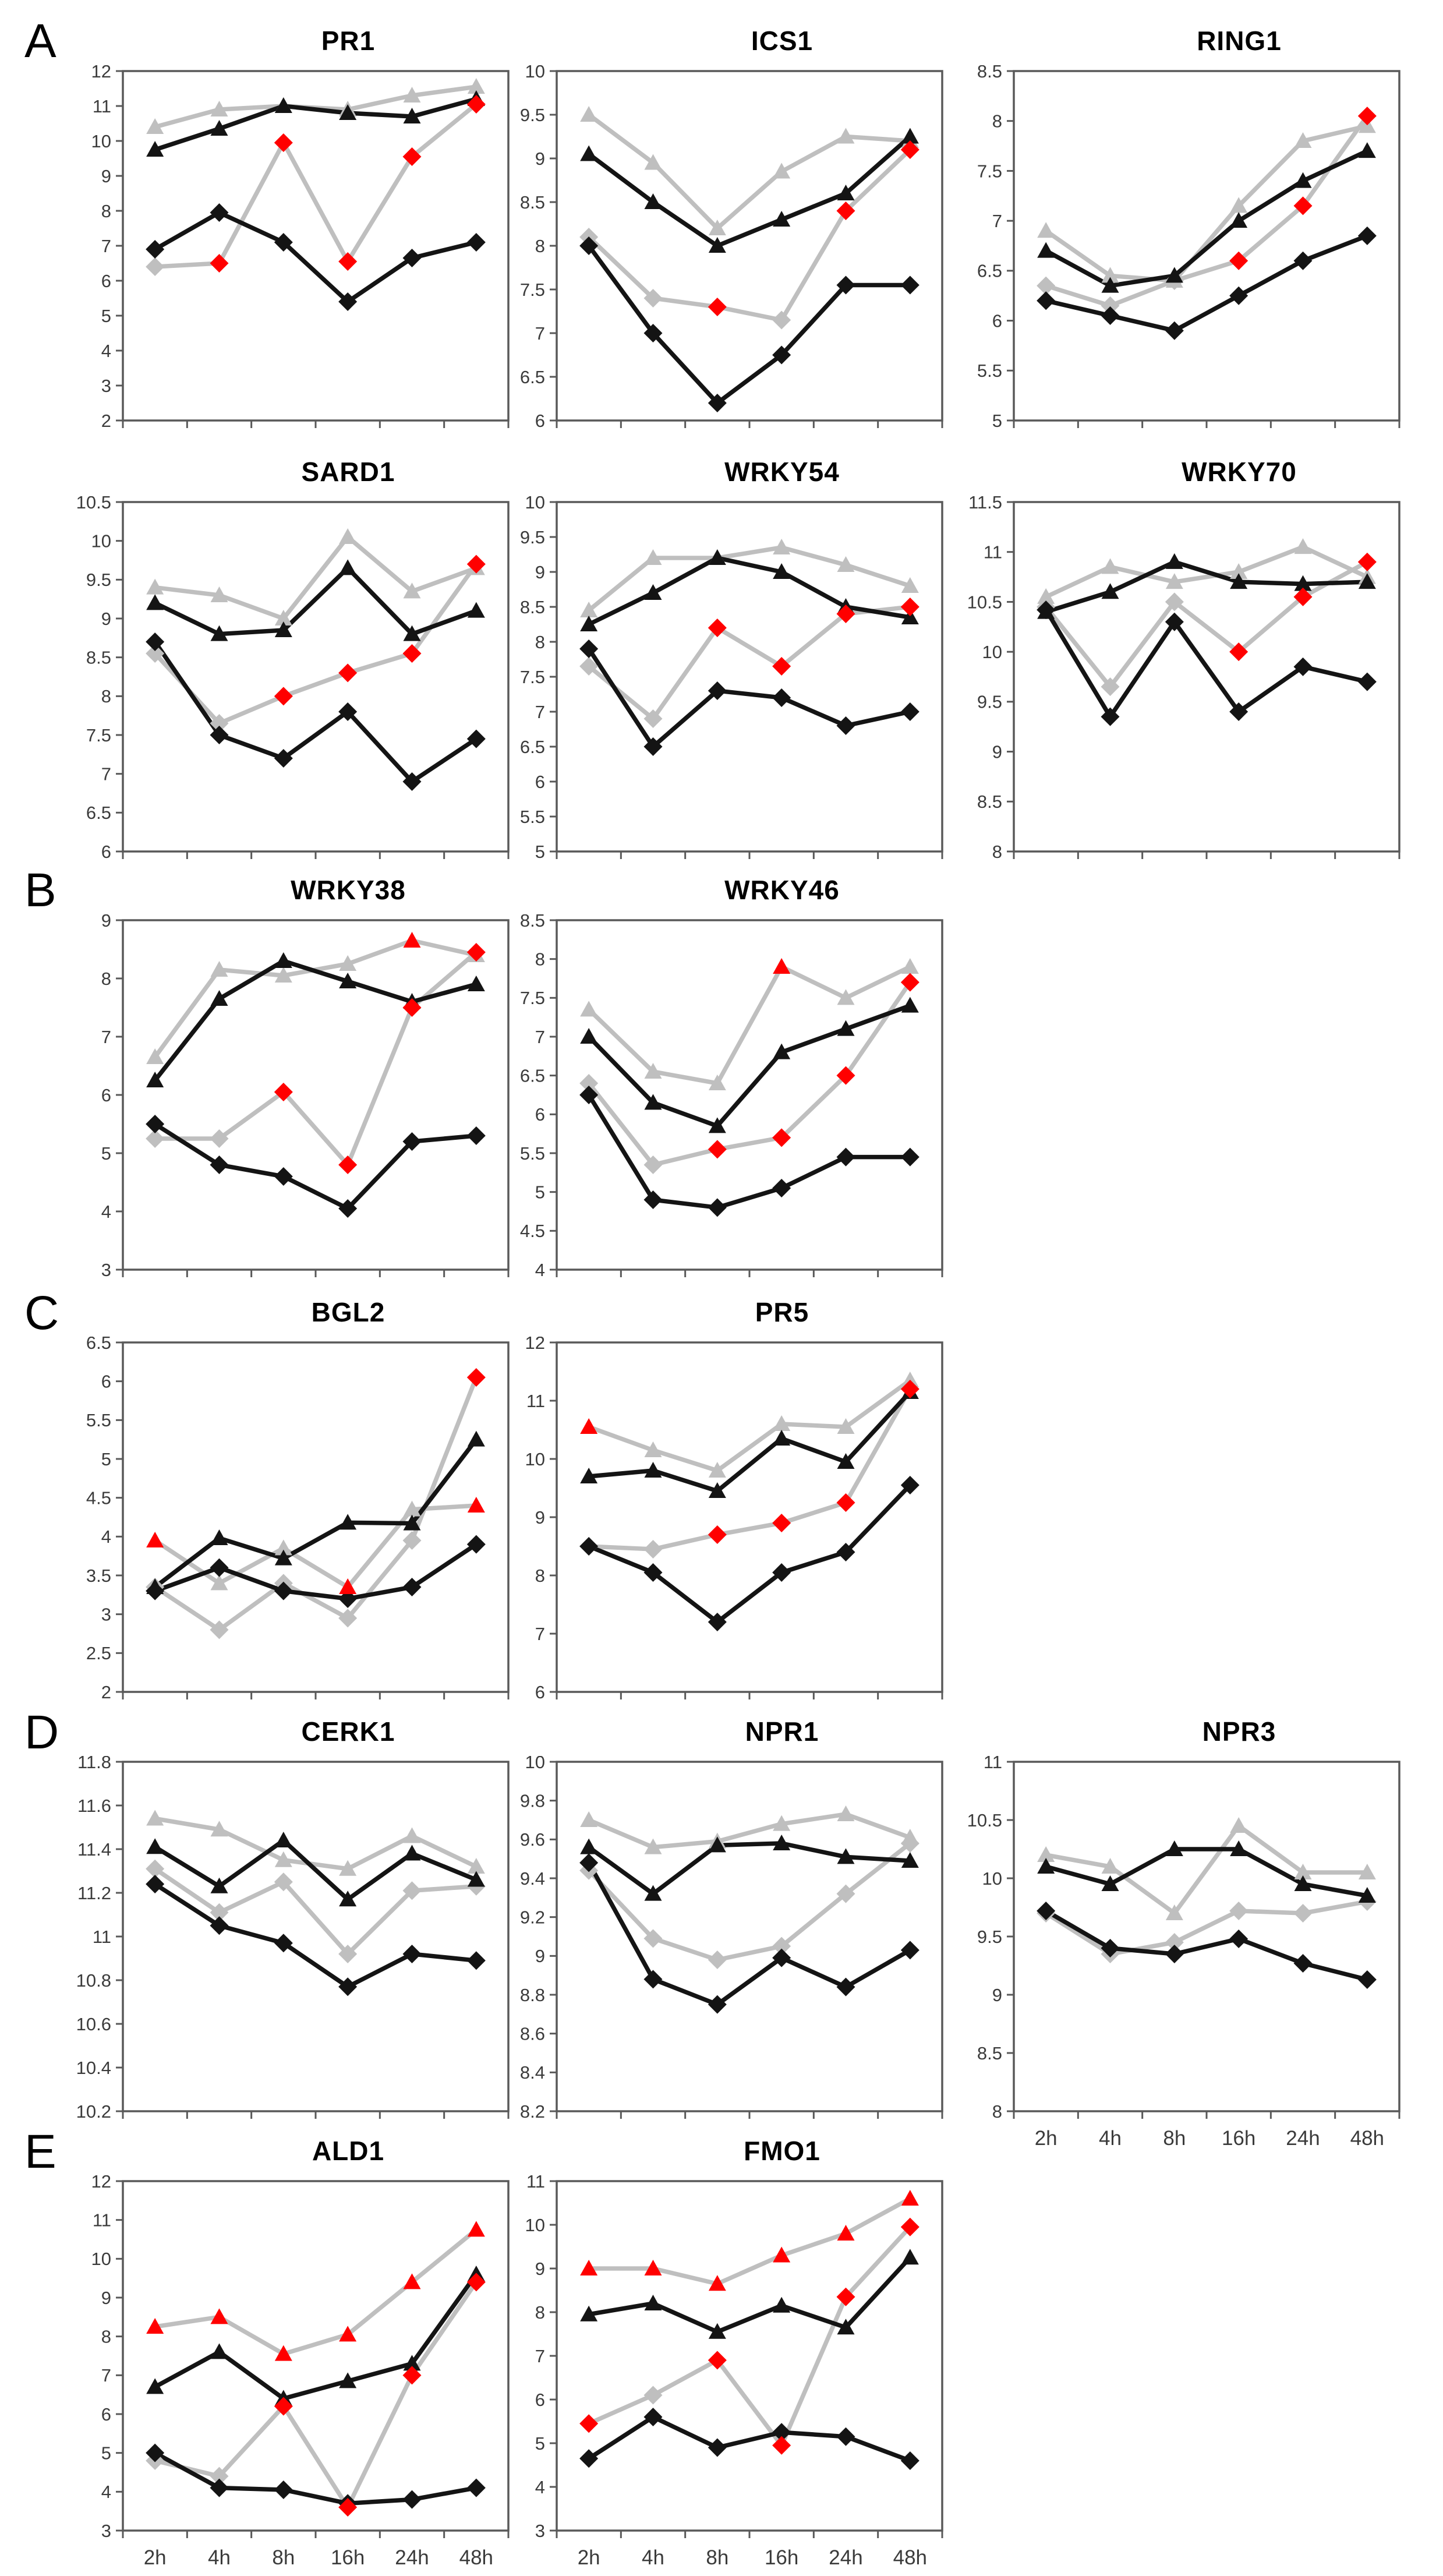 This screenshot has height=2576, width=1443. What do you see at coordinates (316, 1936) in the screenshot?
I see `plot-border` at bounding box center [316, 1936].